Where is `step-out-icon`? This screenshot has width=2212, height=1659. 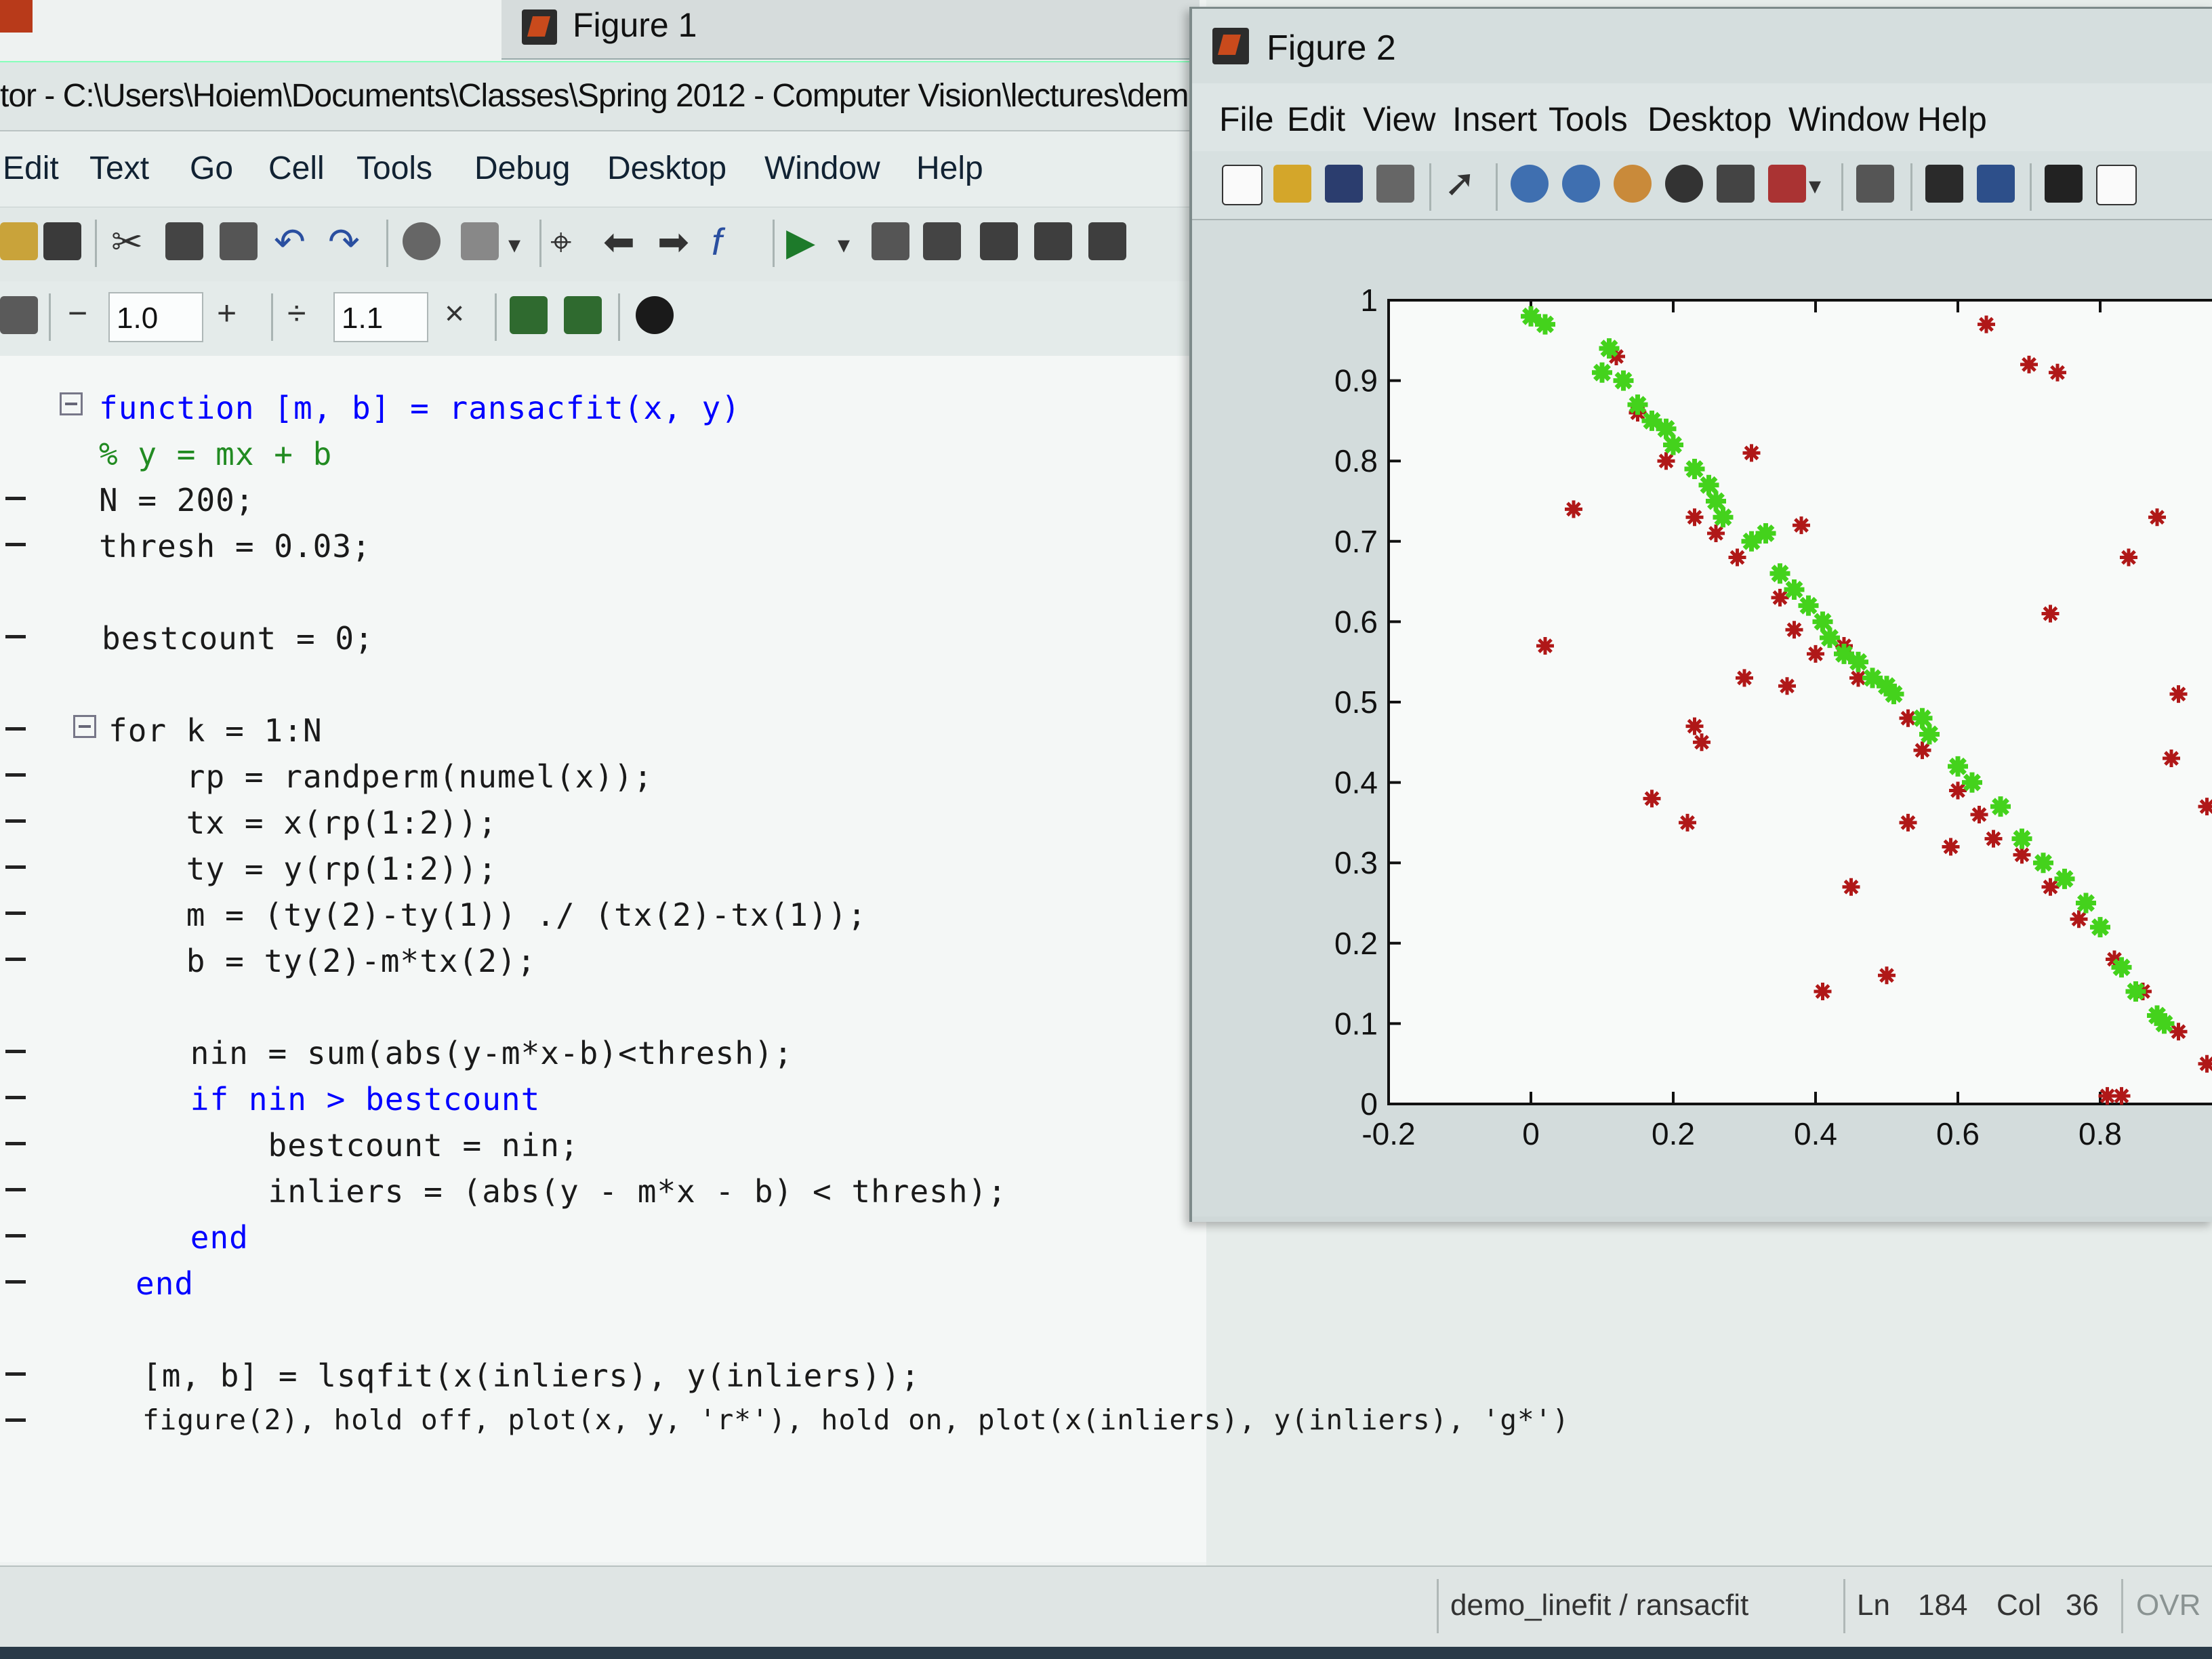
step-out-icon is located at coordinates (1107, 241).